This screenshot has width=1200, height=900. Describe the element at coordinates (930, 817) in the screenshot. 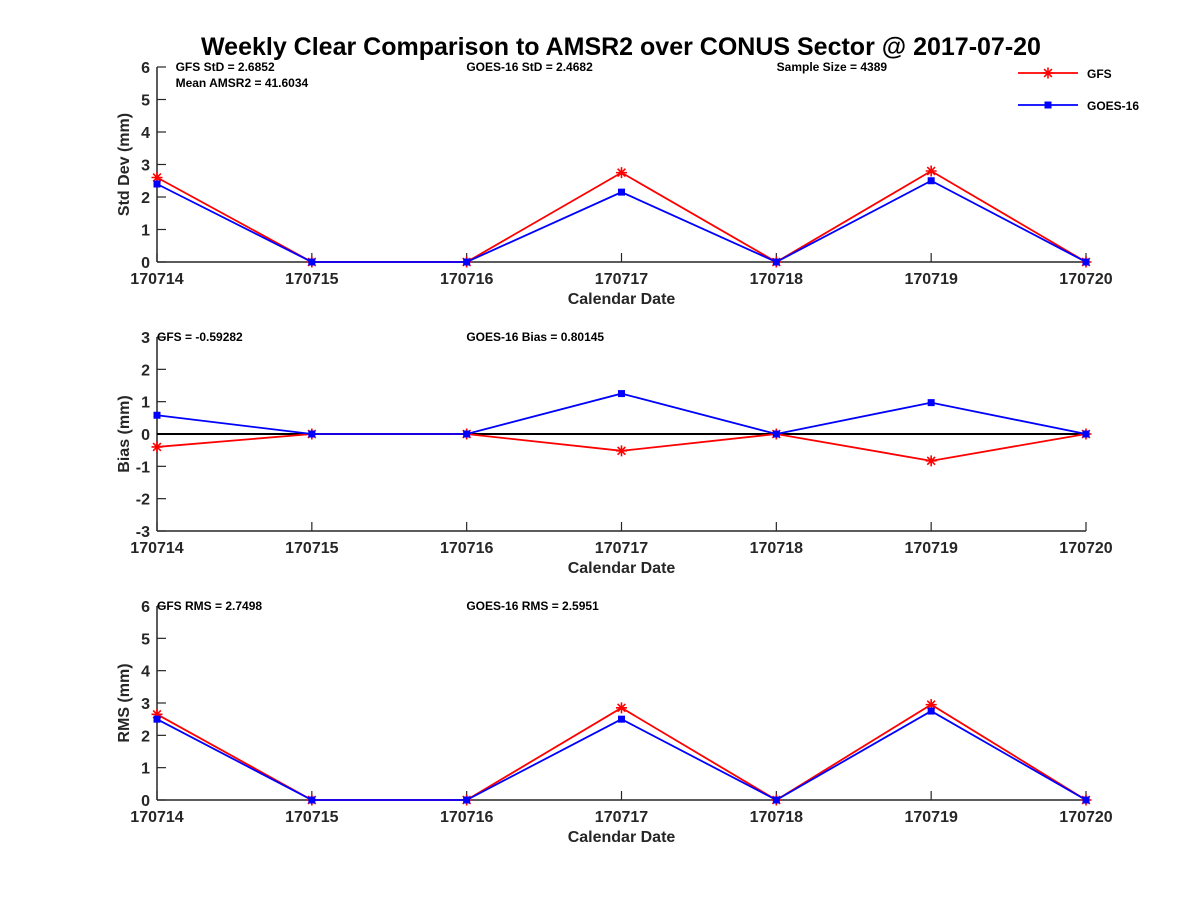

I see `panel-3-x-tick-label: 170719` at that location.